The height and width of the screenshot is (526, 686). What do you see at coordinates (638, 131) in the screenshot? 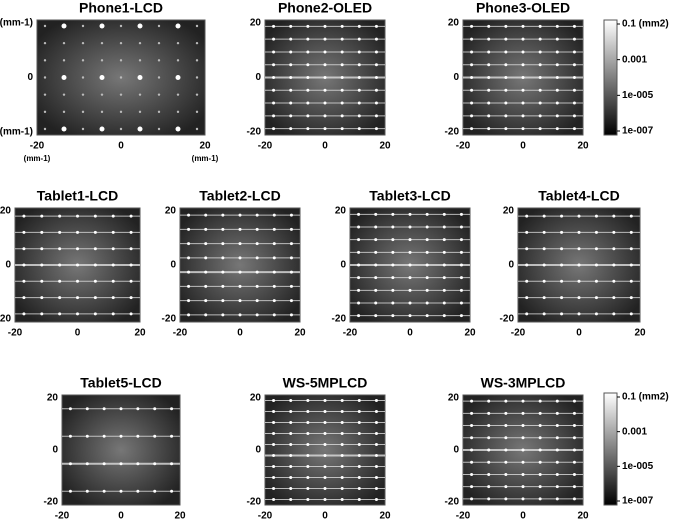
I see `colorbar-label: 1e-007` at bounding box center [638, 131].